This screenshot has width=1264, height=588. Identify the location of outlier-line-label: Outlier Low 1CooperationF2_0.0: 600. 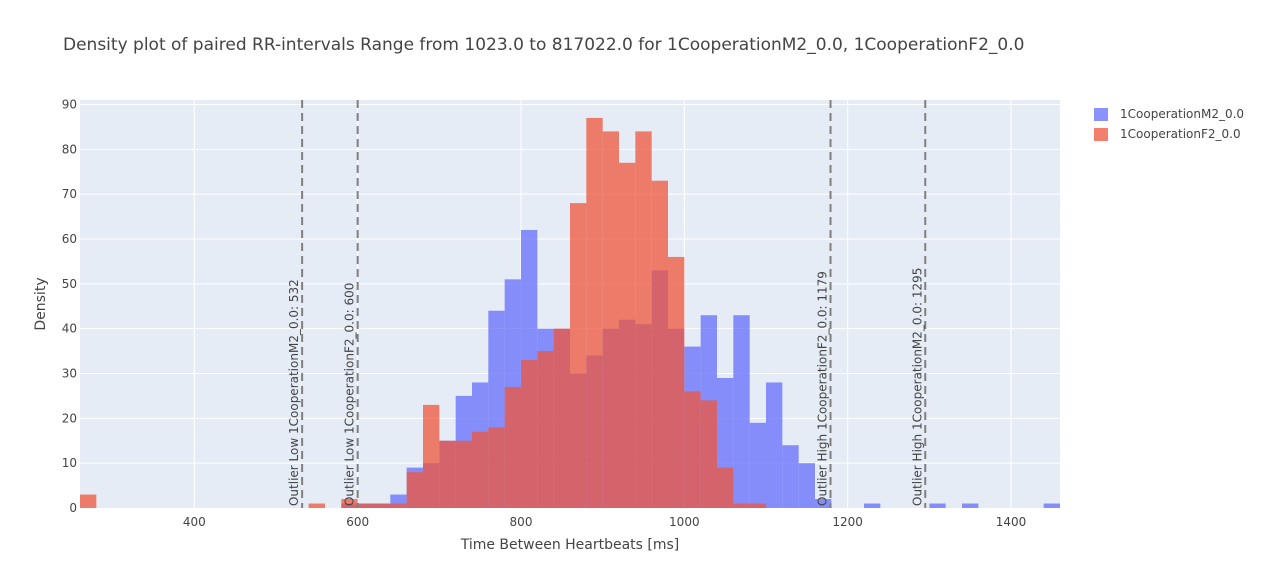
(350, 394).